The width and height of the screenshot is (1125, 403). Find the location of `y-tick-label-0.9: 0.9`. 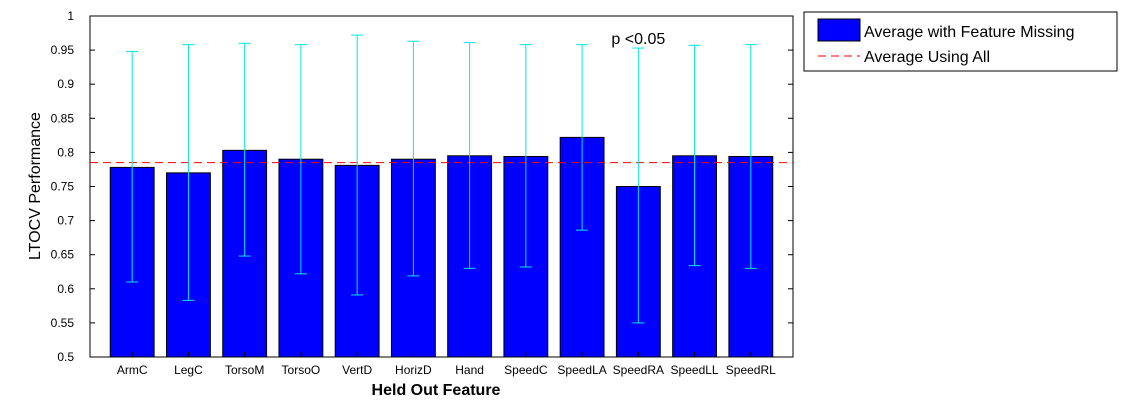

y-tick-label-0.9: 0.9 is located at coordinates (65, 84).